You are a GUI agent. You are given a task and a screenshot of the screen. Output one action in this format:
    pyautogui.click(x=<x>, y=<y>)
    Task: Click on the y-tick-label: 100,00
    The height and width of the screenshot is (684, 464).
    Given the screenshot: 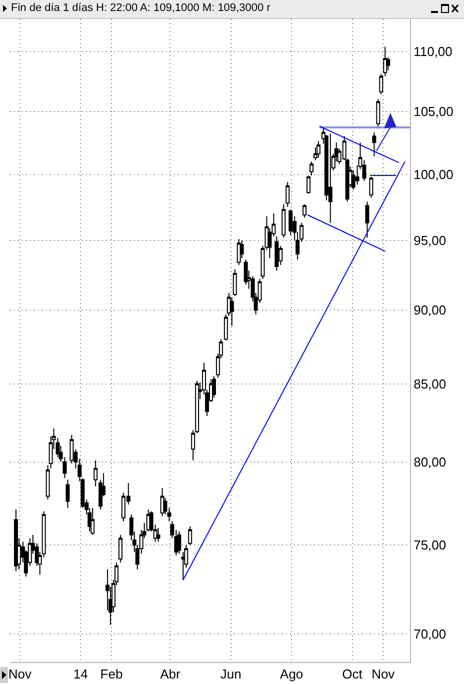 What is the action you would take?
    pyautogui.click(x=434, y=174)
    